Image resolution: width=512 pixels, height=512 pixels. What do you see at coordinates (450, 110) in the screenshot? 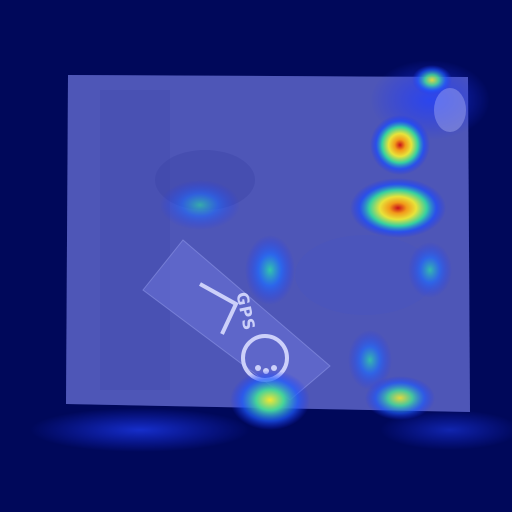
I see `glare` at bounding box center [450, 110].